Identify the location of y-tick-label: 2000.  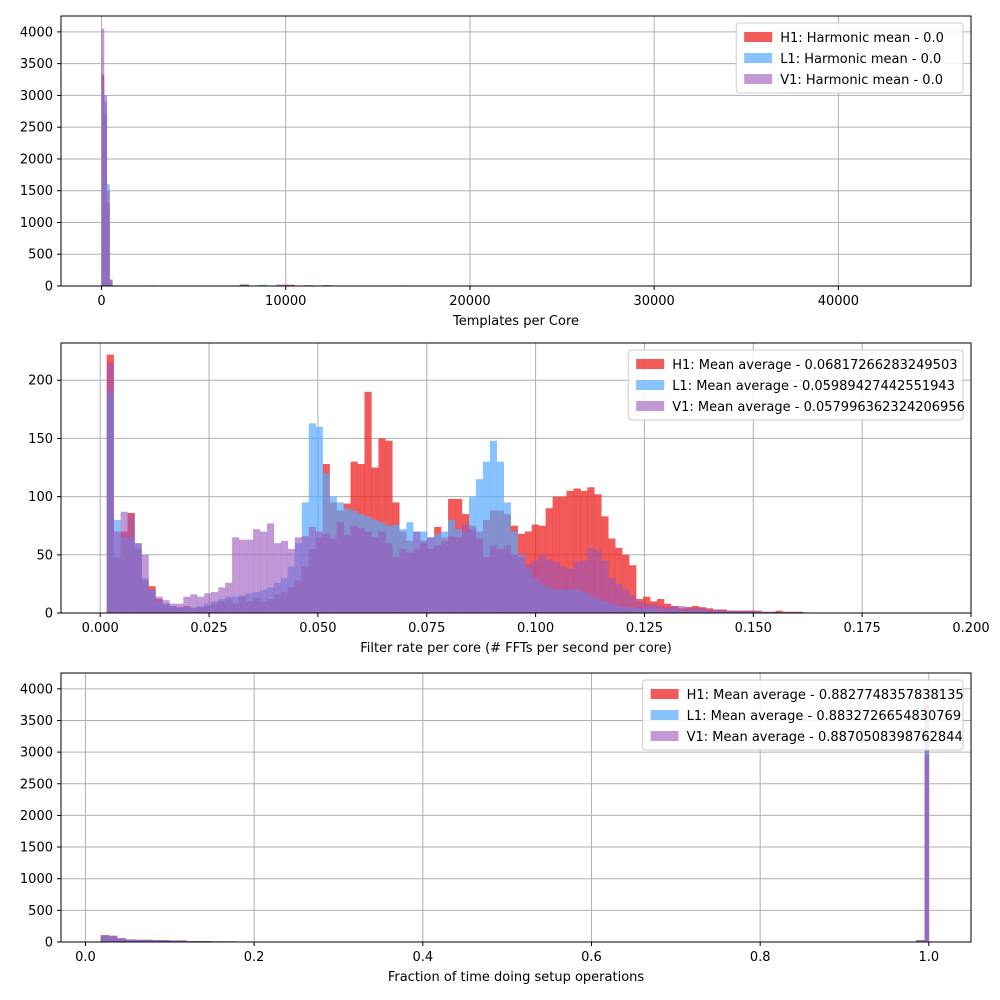
(36, 816).